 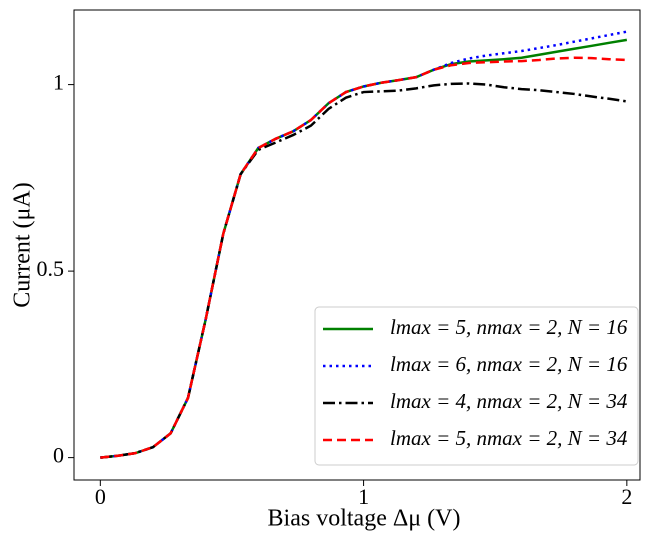 What do you see at coordinates (58, 455) in the screenshot?
I see `y-tick-label: 0` at bounding box center [58, 455].